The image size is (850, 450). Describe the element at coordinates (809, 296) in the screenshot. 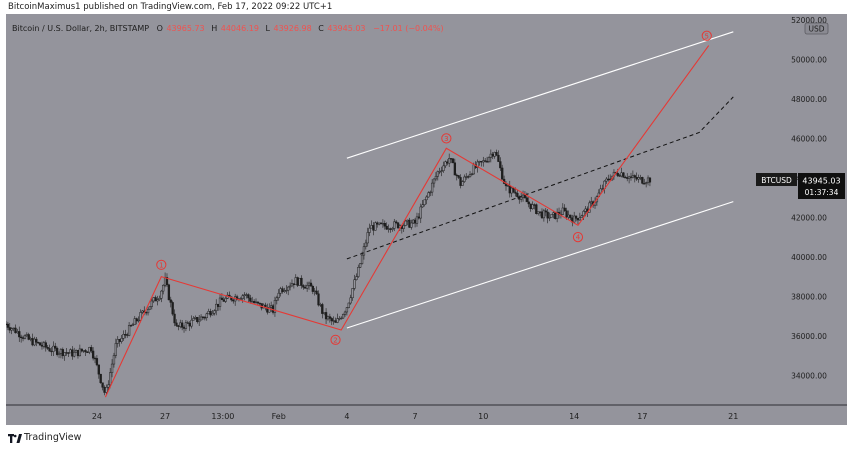

I see `y-tick-label: 38000.00` at that location.